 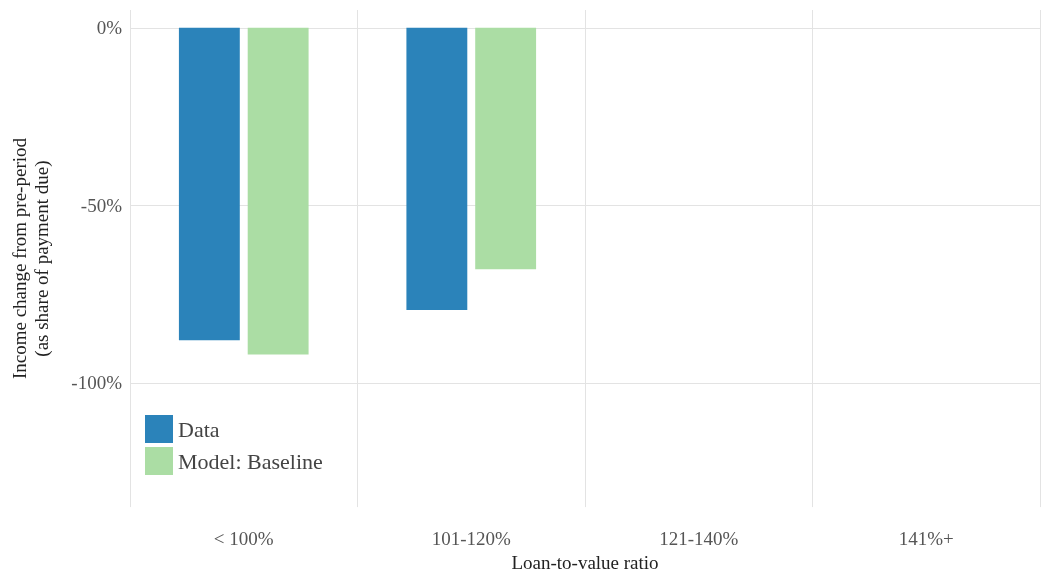 What do you see at coordinates (109, 28) in the screenshot?
I see `y-tick-label: 0%` at bounding box center [109, 28].